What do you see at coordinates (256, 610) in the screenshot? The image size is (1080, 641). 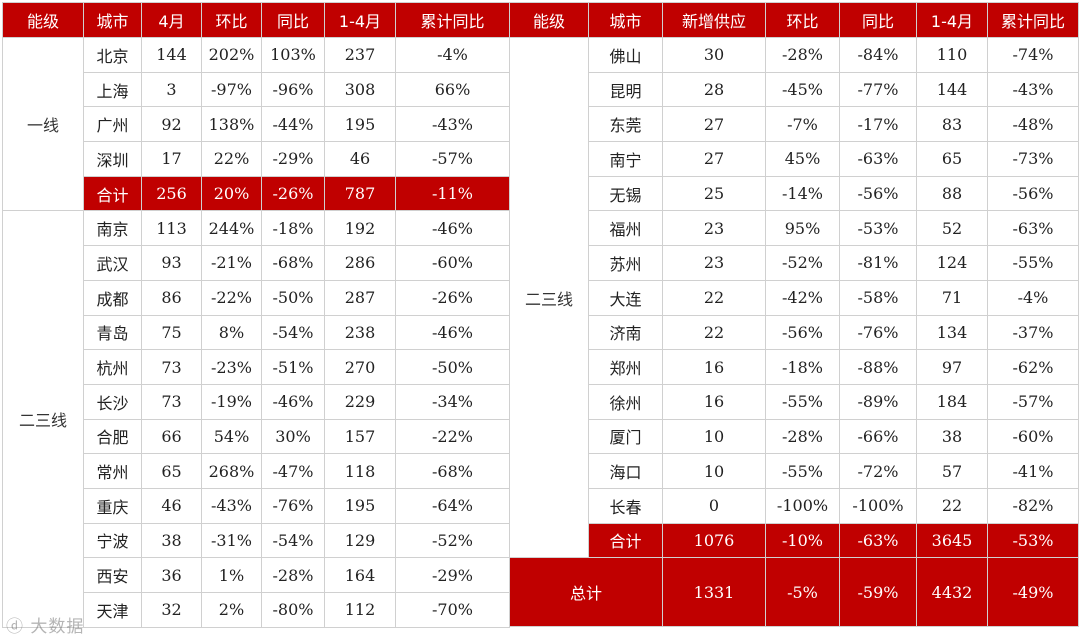 I see `table-row: 天津 32 2% -80% 112 -70%` at bounding box center [256, 610].